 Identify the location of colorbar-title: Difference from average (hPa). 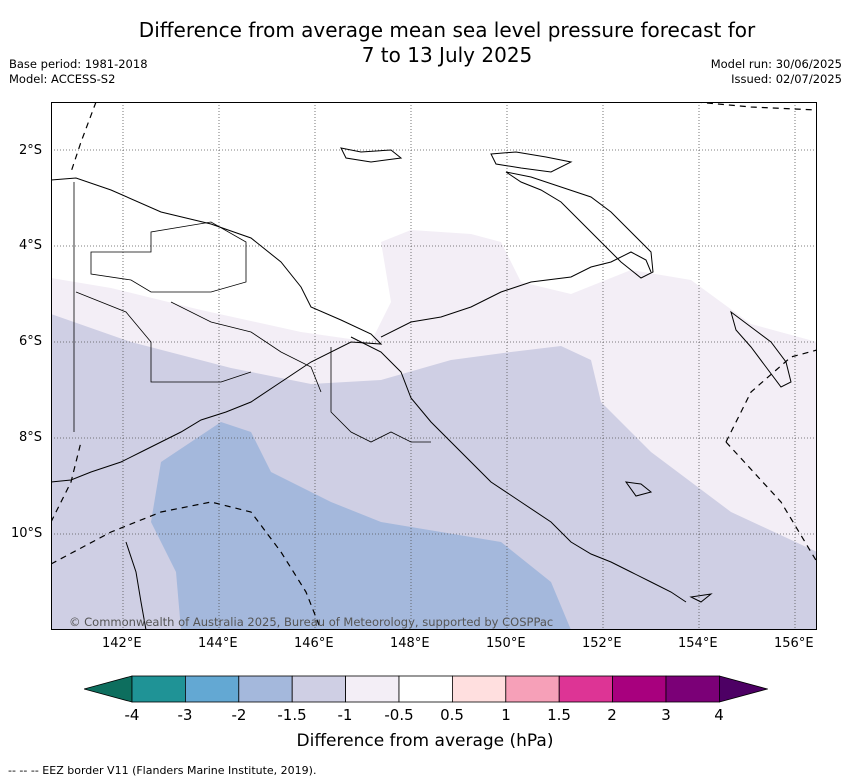
(425, 741).